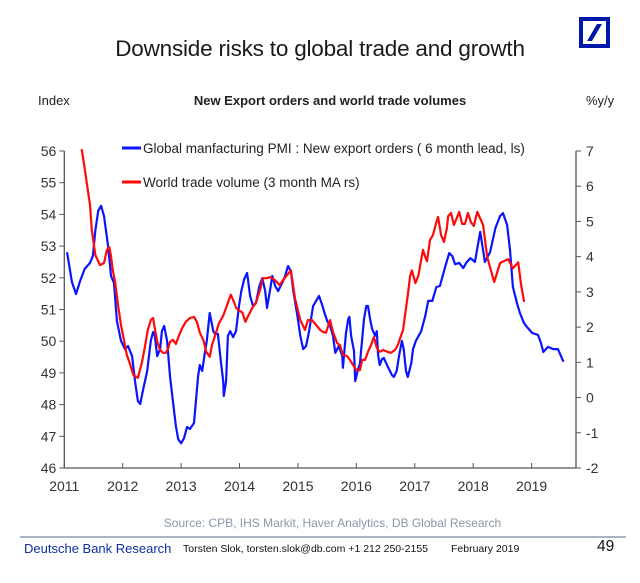 The height and width of the screenshot is (583, 640). I want to click on x-tick-label: 2018, so click(473, 486).